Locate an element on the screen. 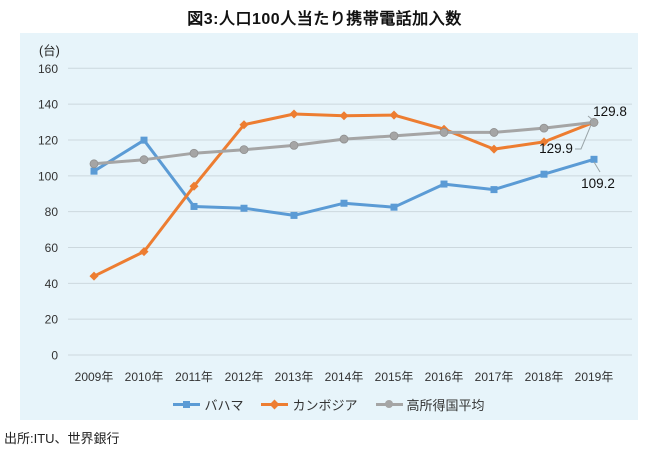  circle-marker-icon is located at coordinates (389, 404).